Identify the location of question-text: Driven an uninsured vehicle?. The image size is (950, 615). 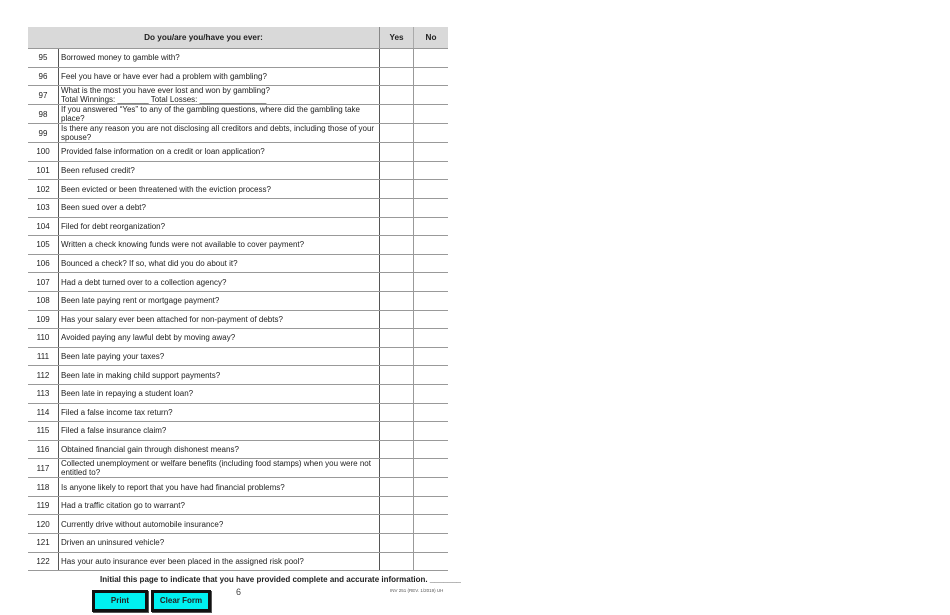
(113, 543).